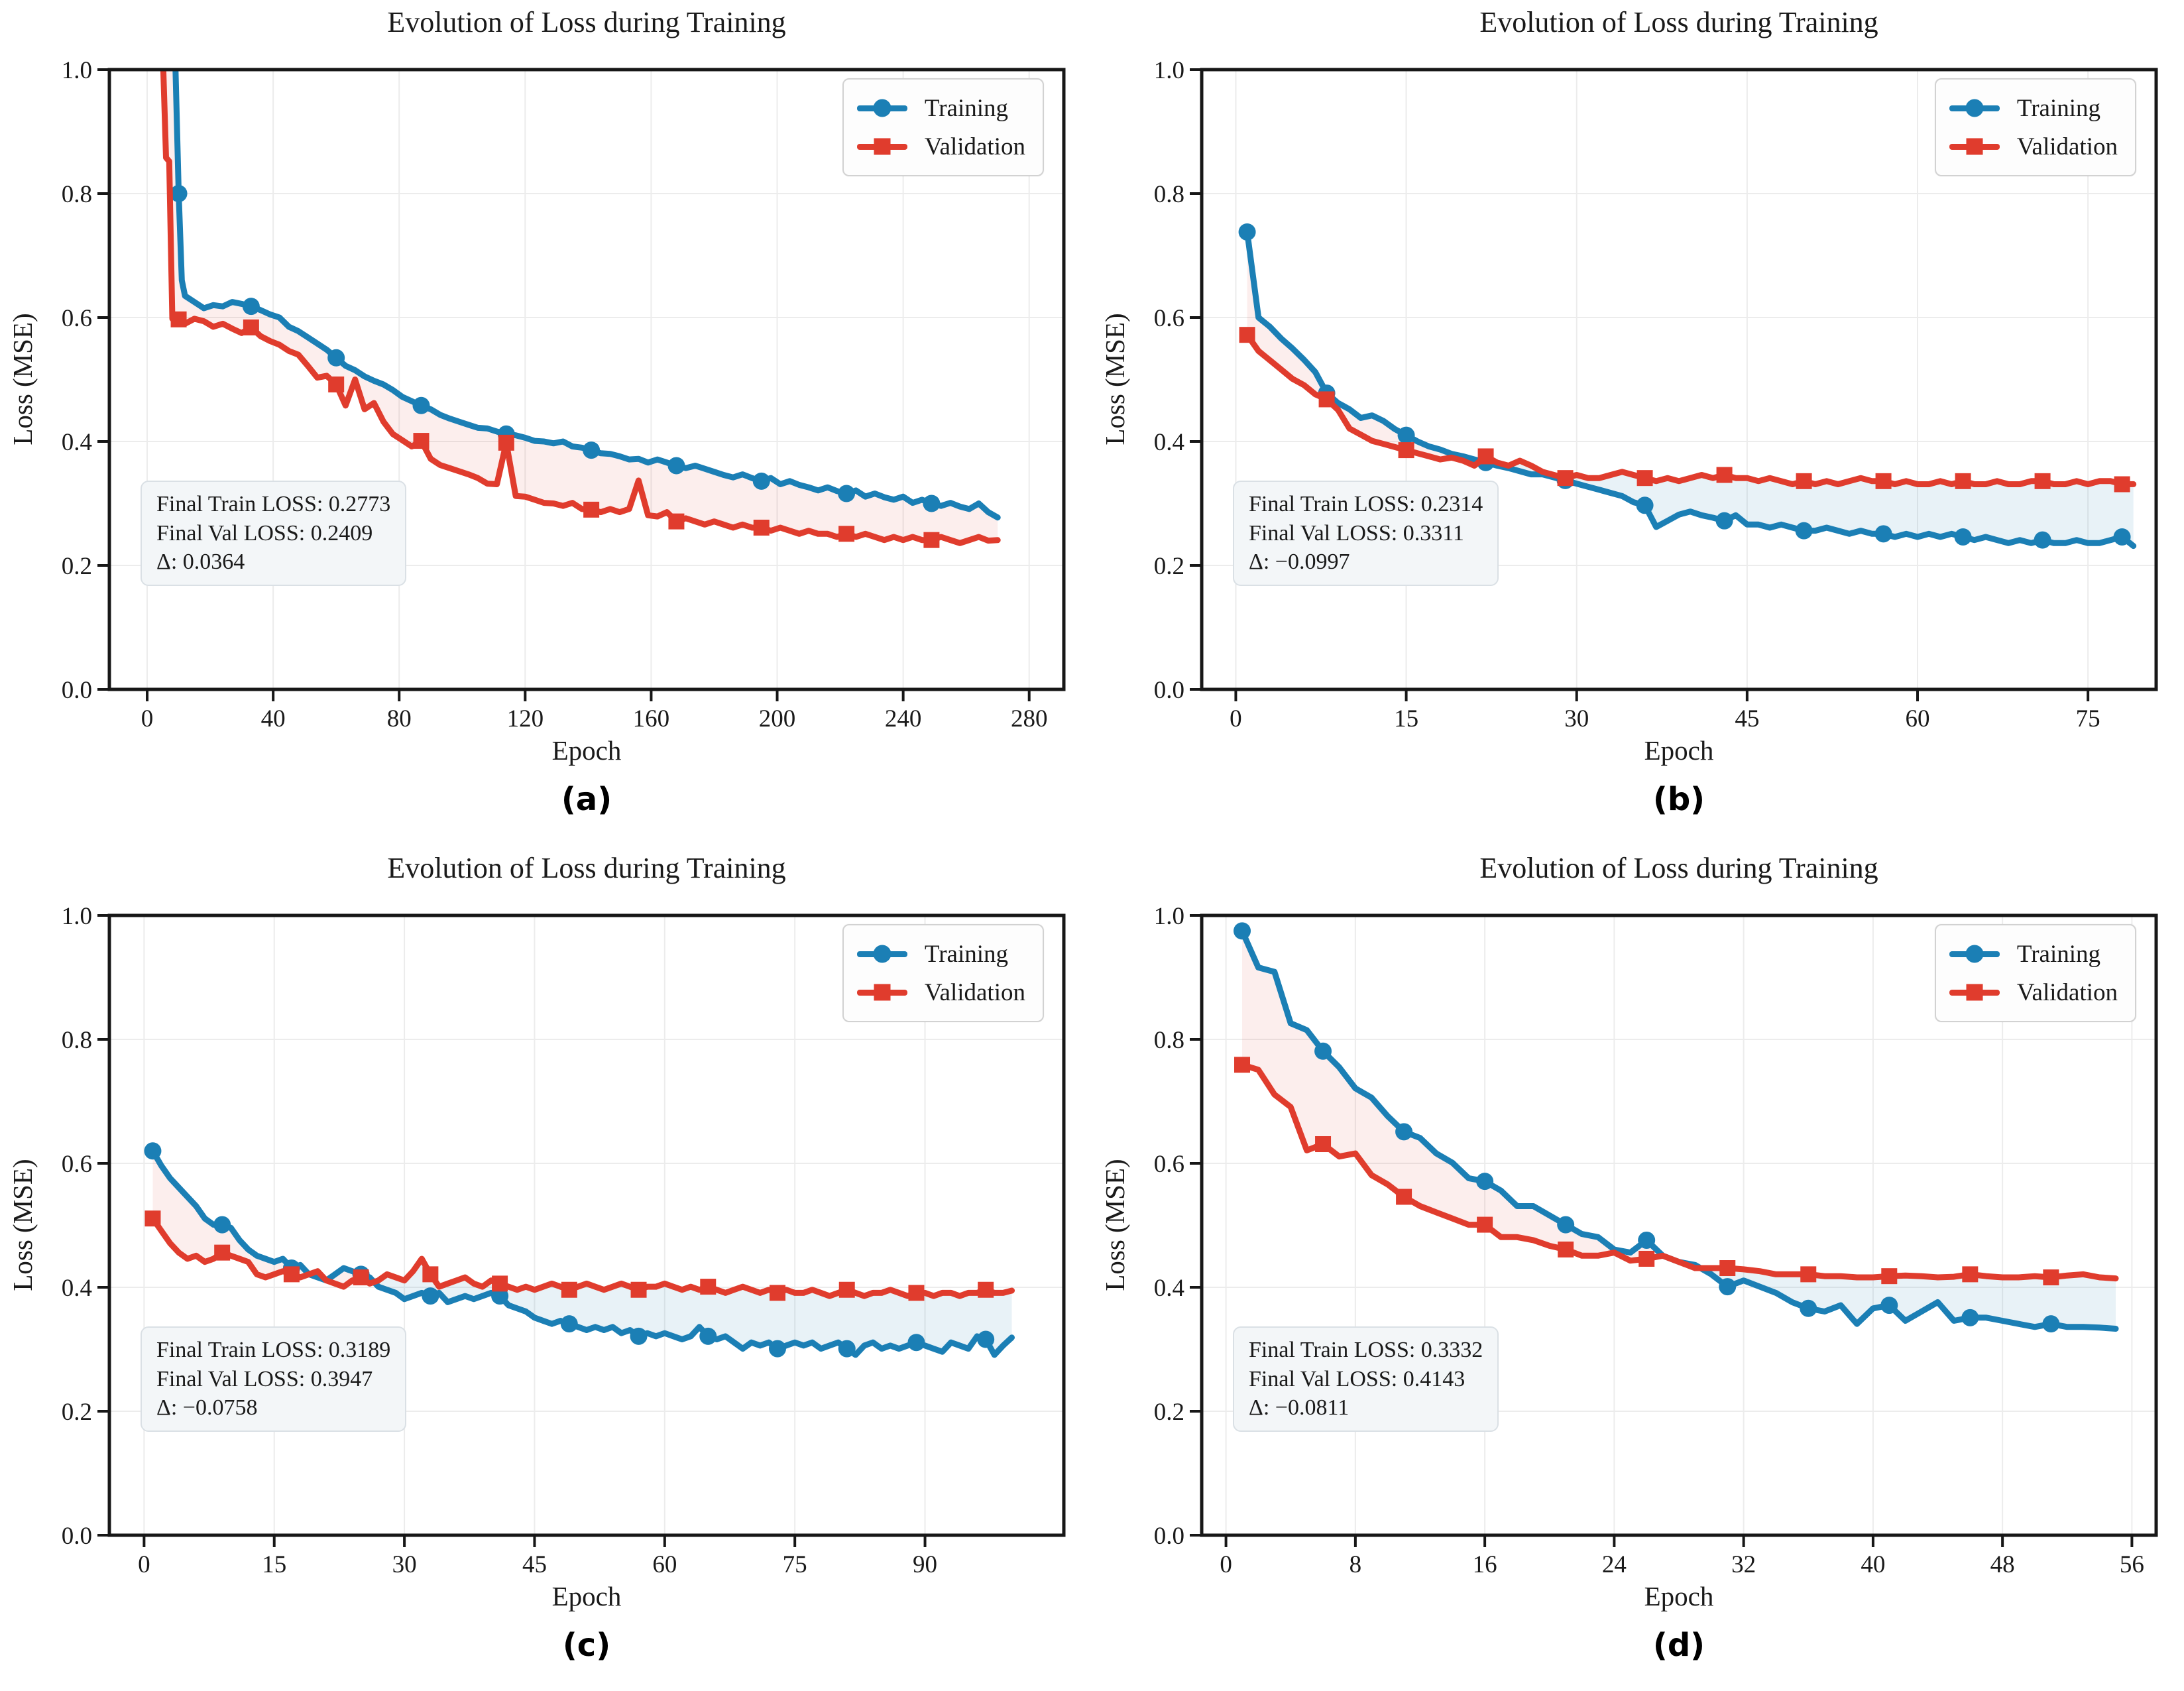 This screenshot has width=2184, height=1691. Describe the element at coordinates (525, 717) in the screenshot. I see `svg-text: 120` at that location.